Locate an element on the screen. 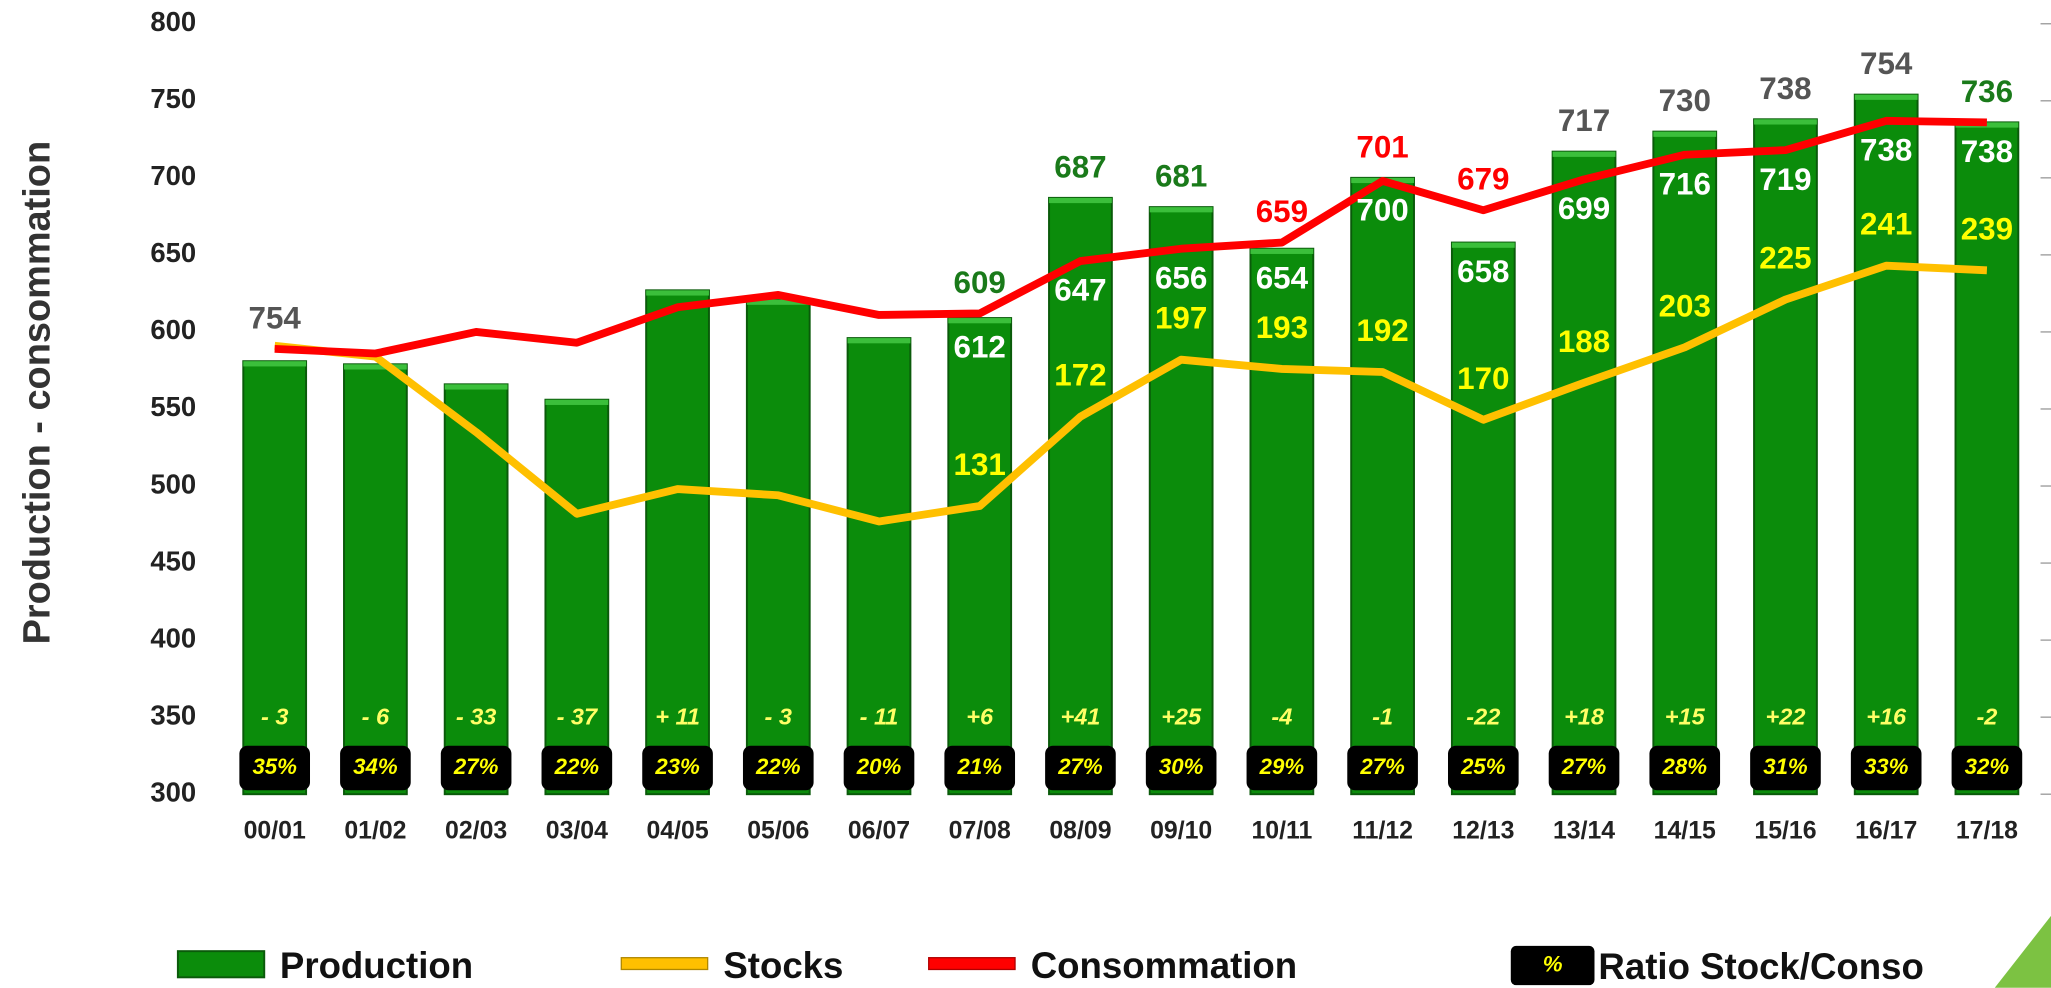  stock-label: 239 is located at coordinates (1987, 228).